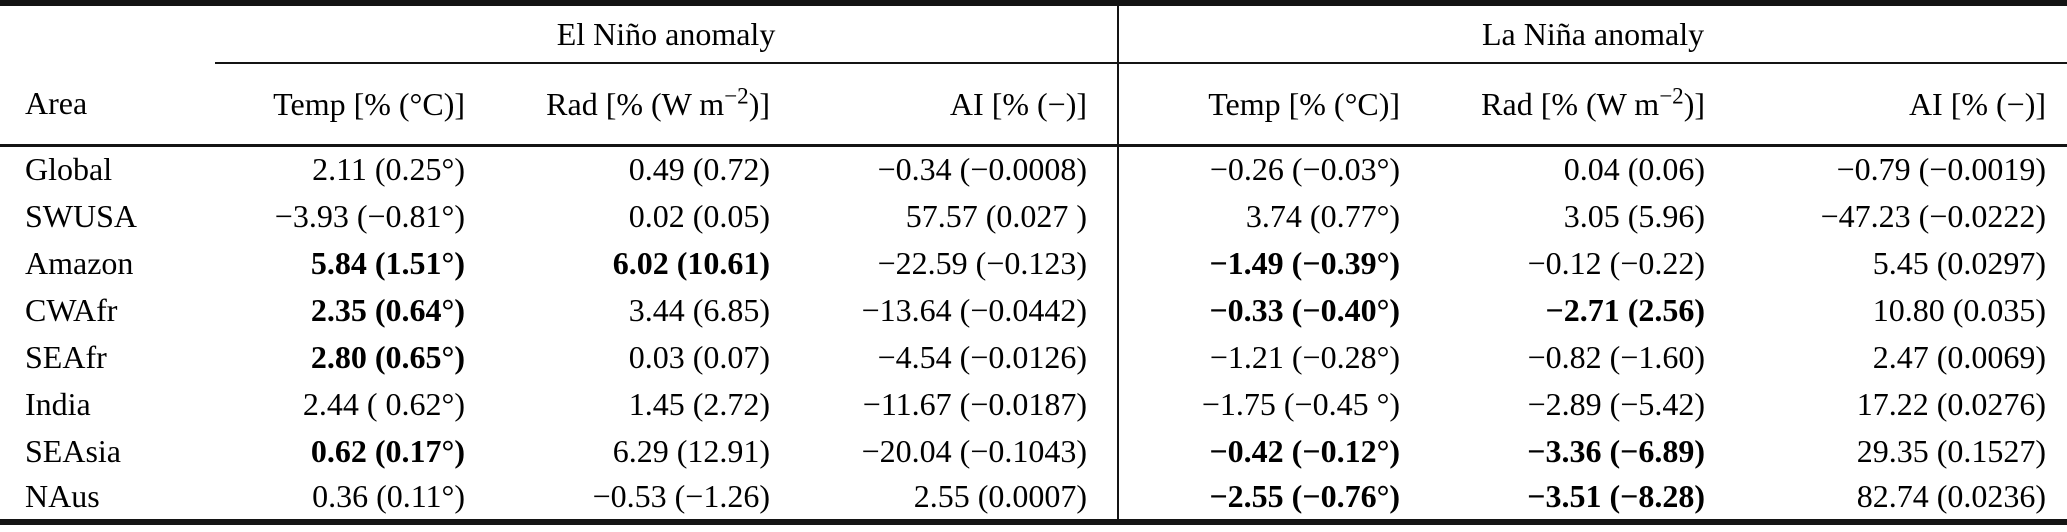 The height and width of the screenshot is (532, 2067). Describe the element at coordinates (974, 450) in the screenshot. I see `ai-elnino-cell: −20.04 (−0.1043)` at that location.